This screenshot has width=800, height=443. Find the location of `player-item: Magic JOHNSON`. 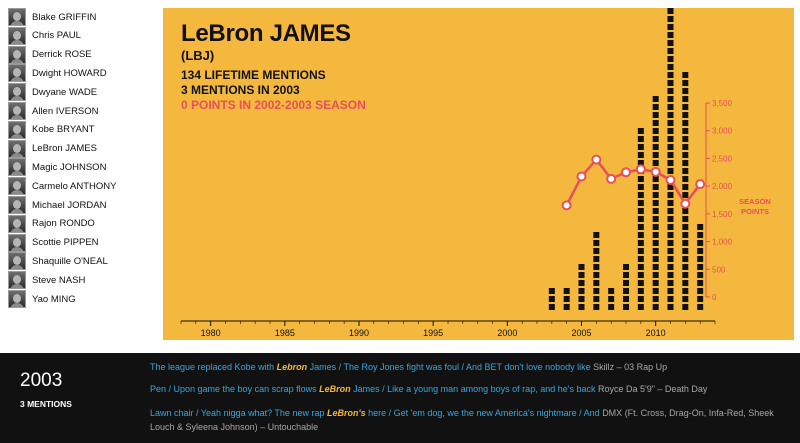

player-item: Magic JOHNSON is located at coordinates (57, 167).